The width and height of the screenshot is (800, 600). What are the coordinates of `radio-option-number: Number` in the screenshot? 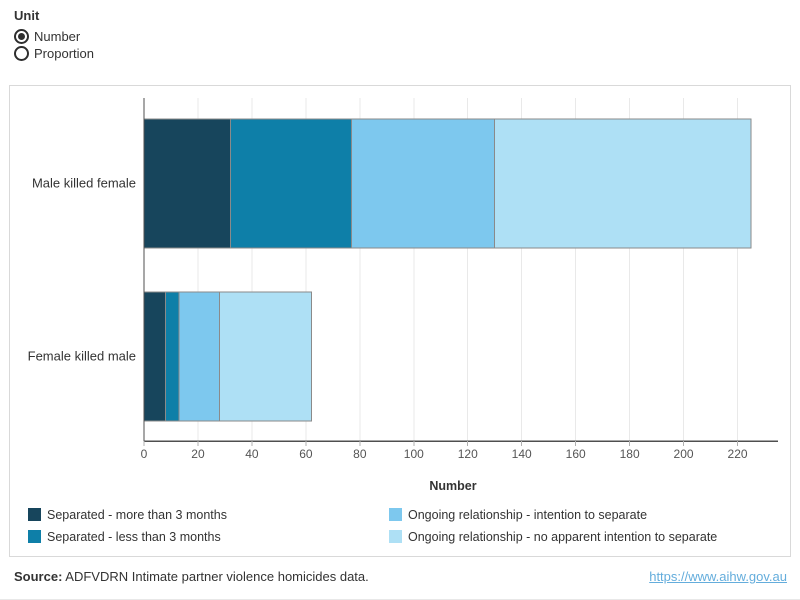 It's located at (54, 36).